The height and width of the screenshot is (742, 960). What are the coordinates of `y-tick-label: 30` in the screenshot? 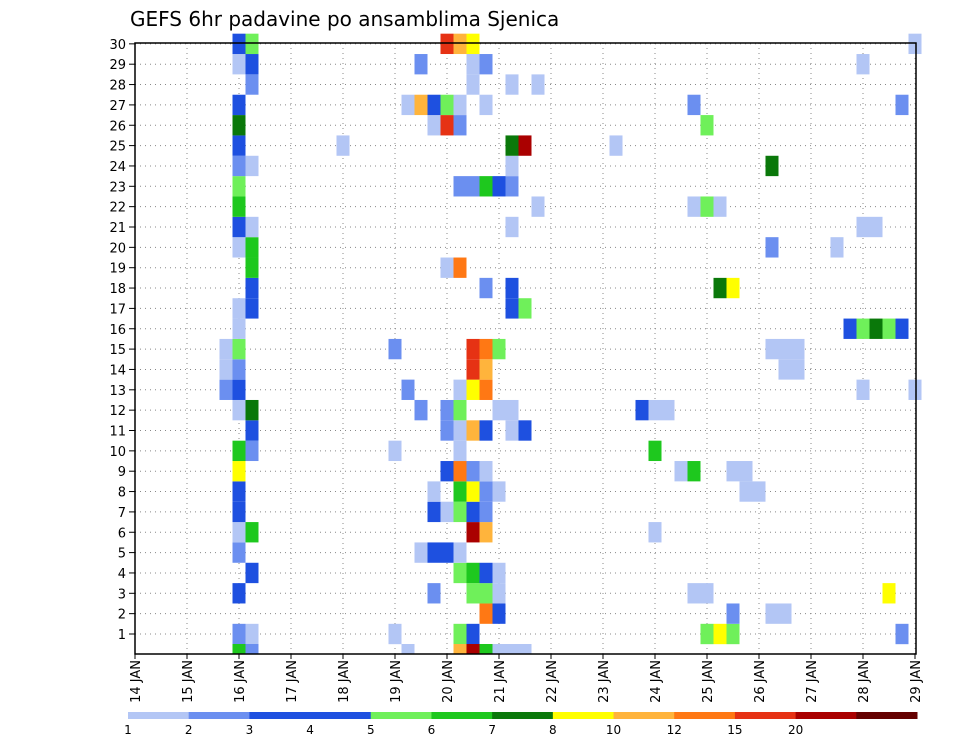 It's located at (117, 45).